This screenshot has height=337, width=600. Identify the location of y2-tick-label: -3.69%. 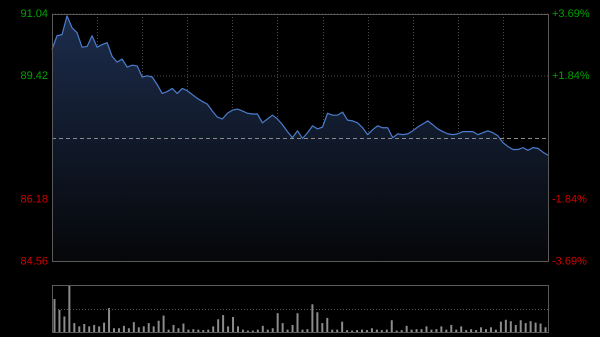
(570, 261).